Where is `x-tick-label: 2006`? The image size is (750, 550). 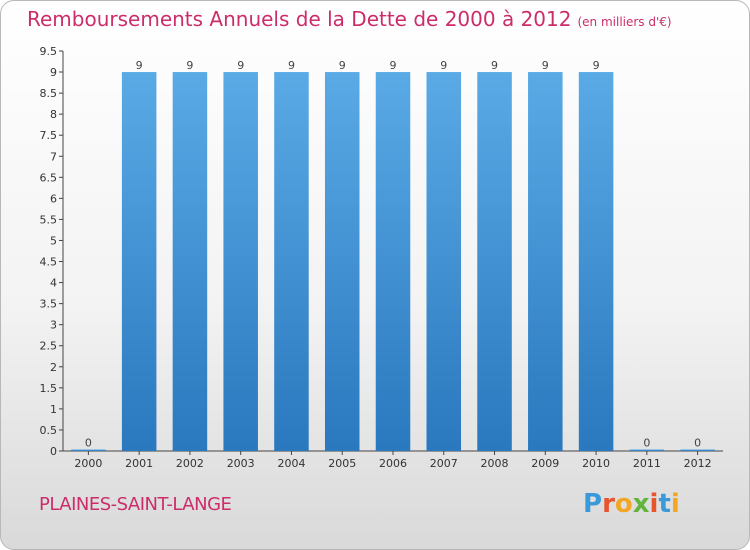 x-tick-label: 2006 is located at coordinates (393, 463).